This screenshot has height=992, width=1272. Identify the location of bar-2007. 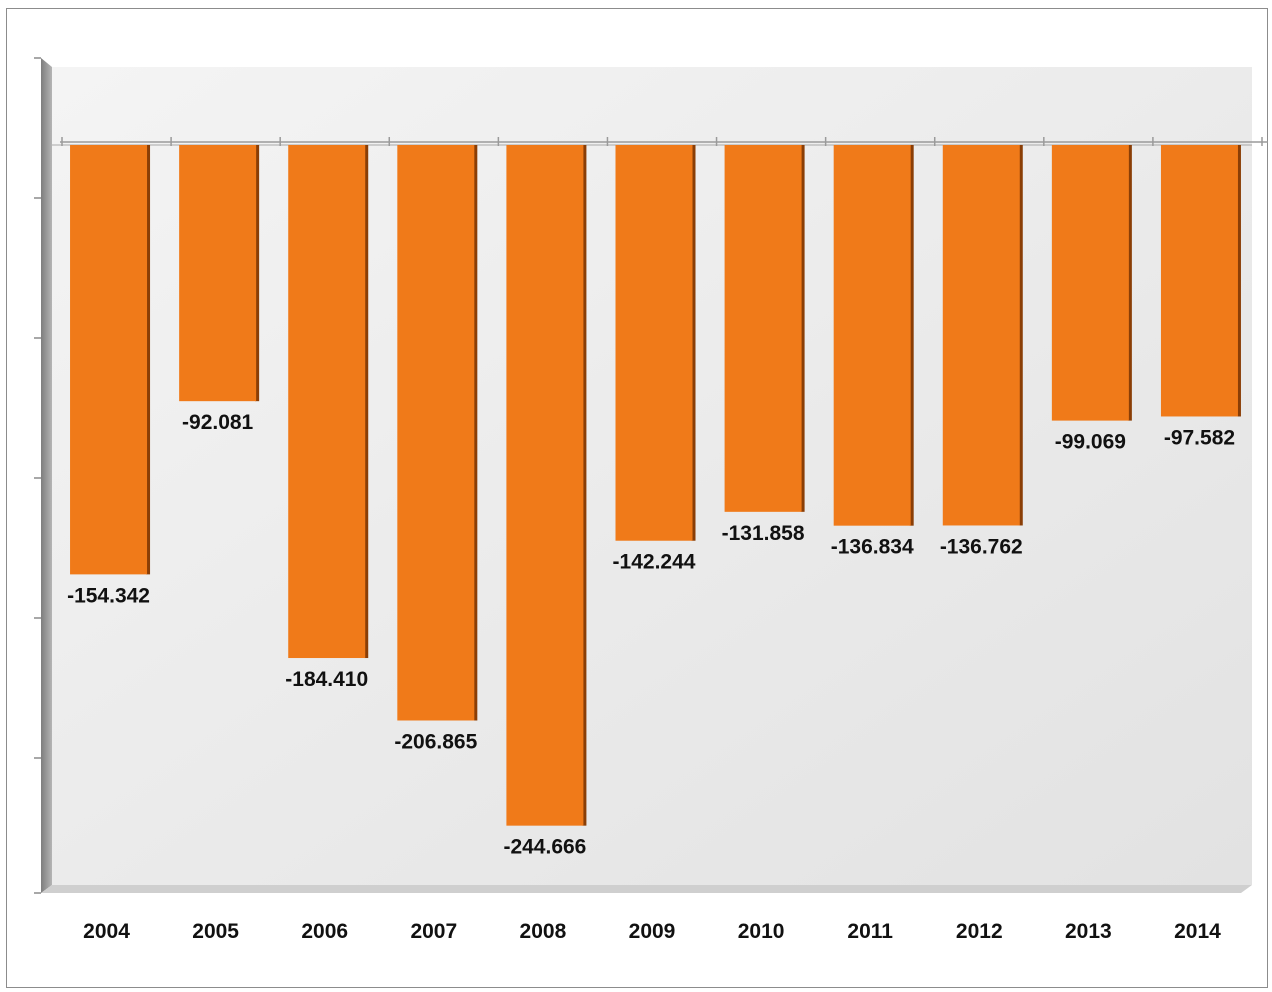
(436, 433).